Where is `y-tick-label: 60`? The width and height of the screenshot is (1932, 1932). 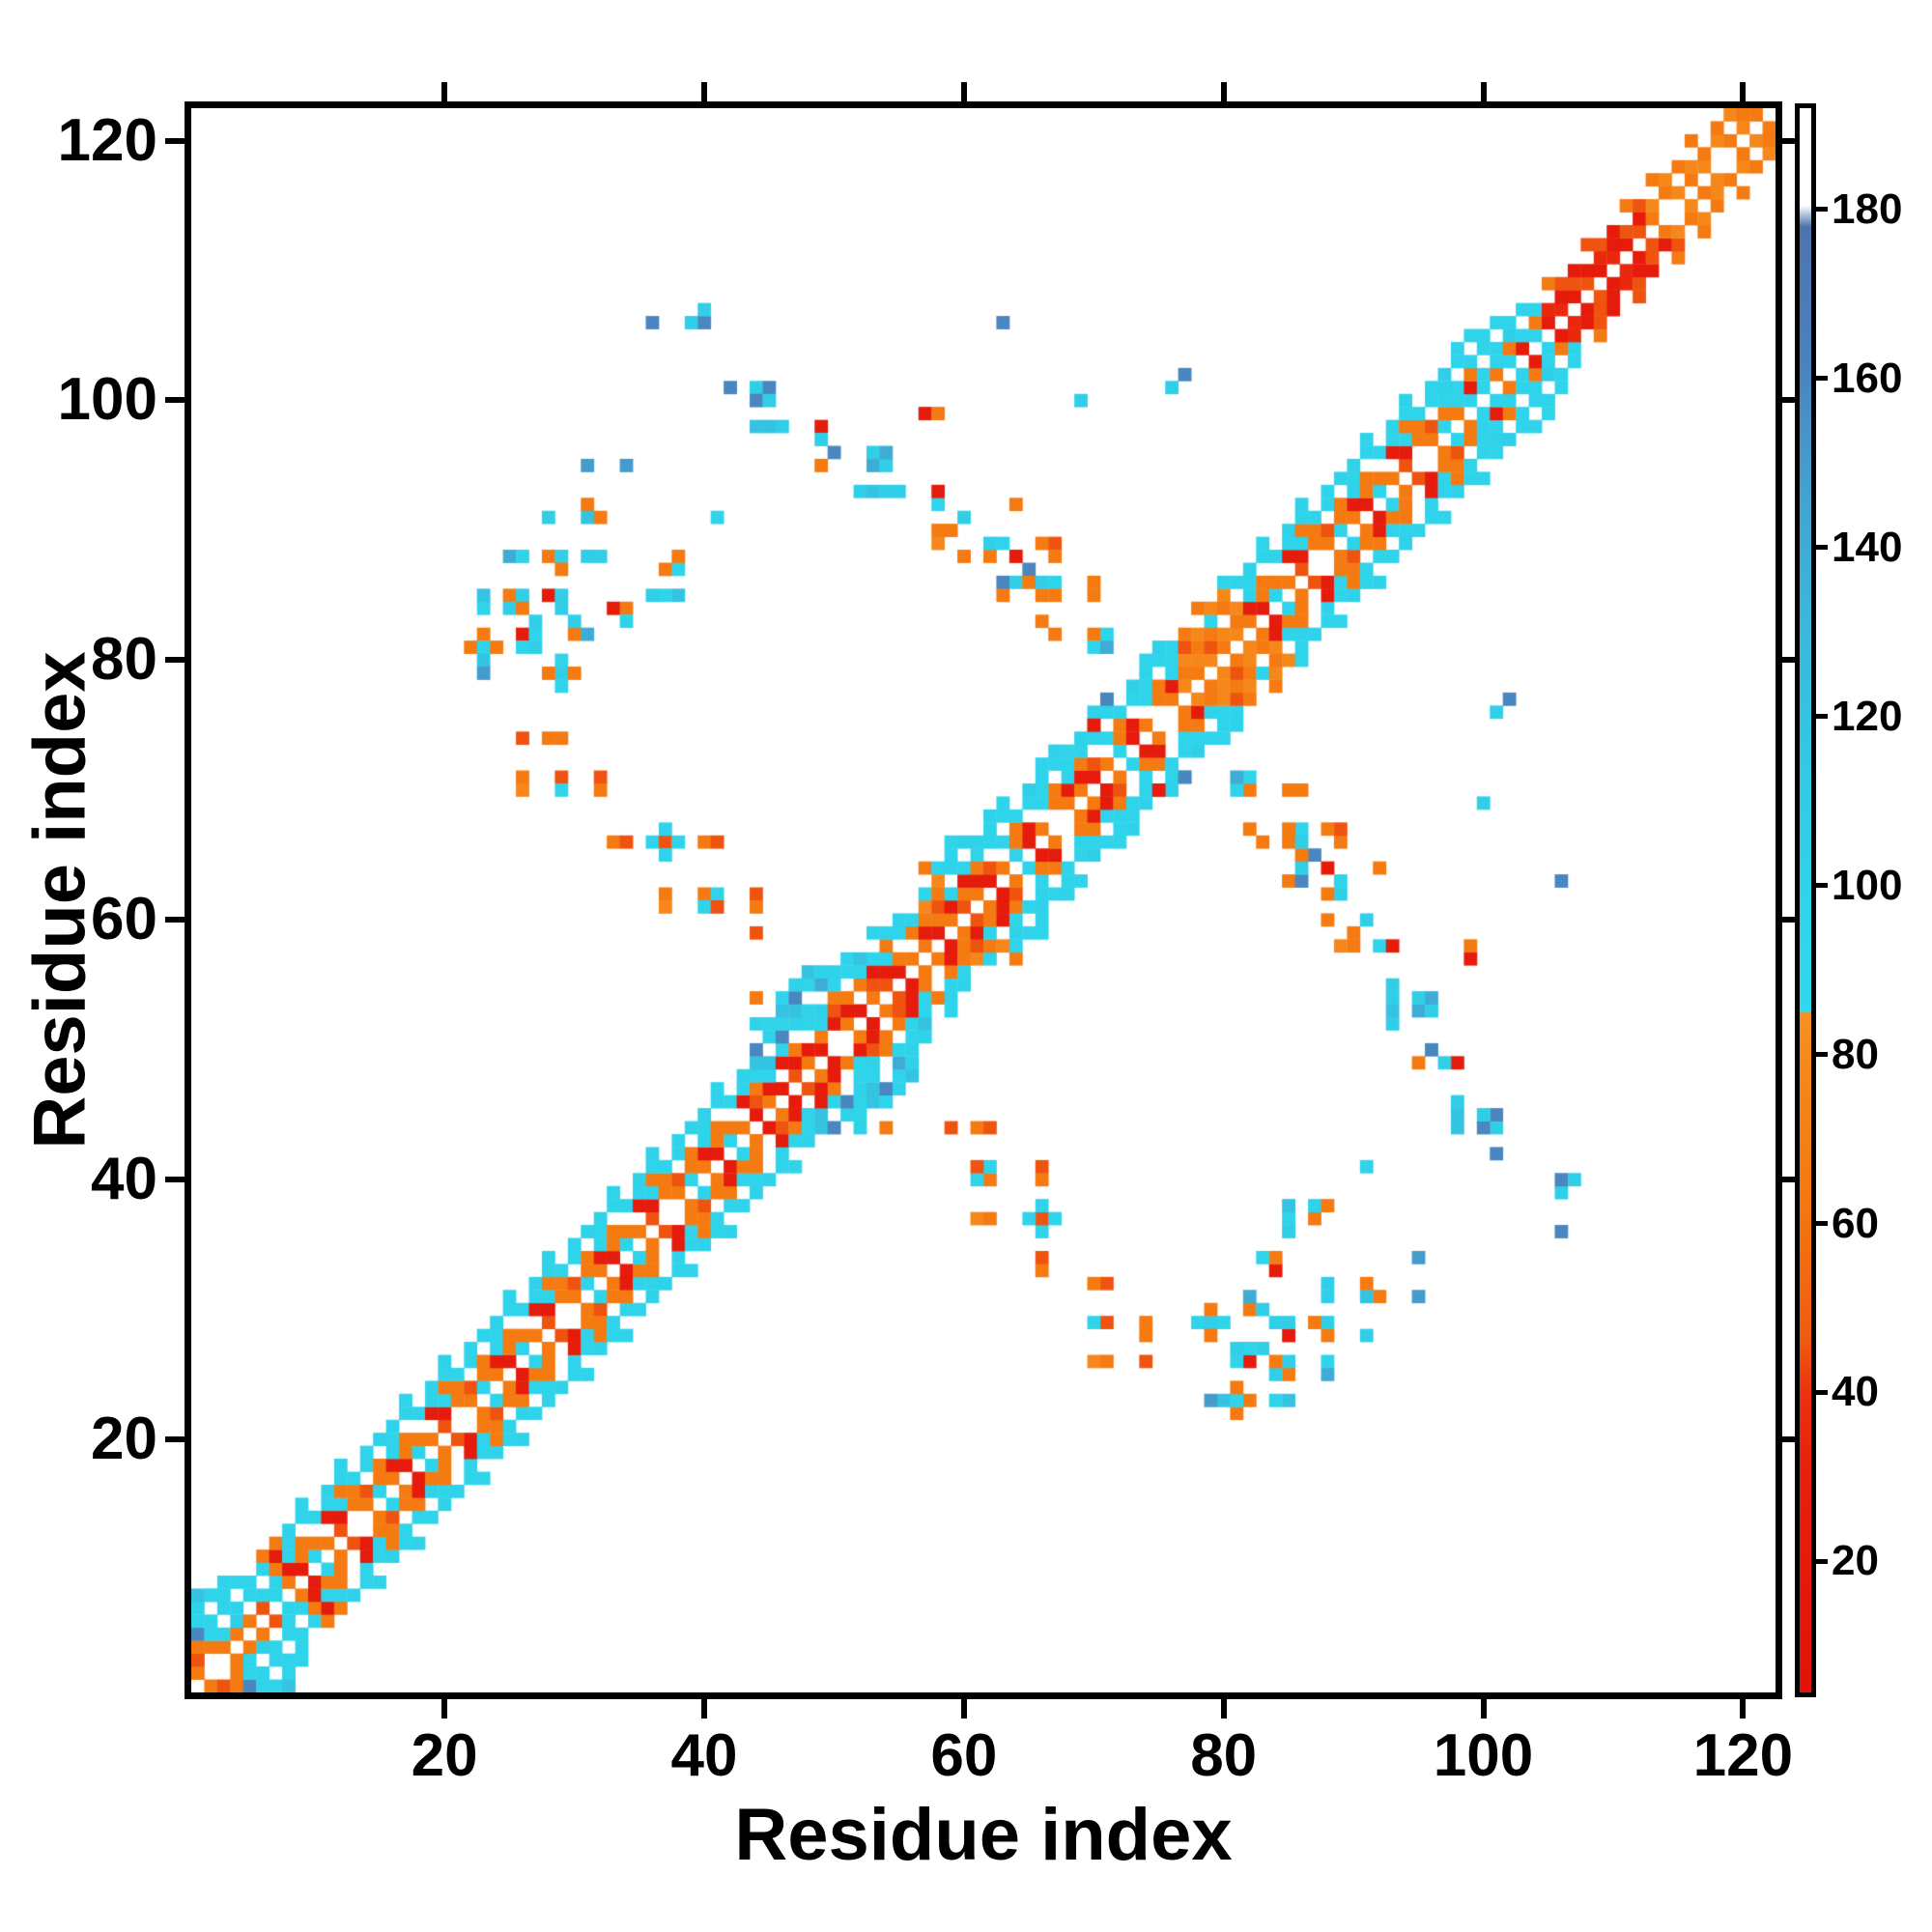
y-tick-label: 60 is located at coordinates (124, 919).